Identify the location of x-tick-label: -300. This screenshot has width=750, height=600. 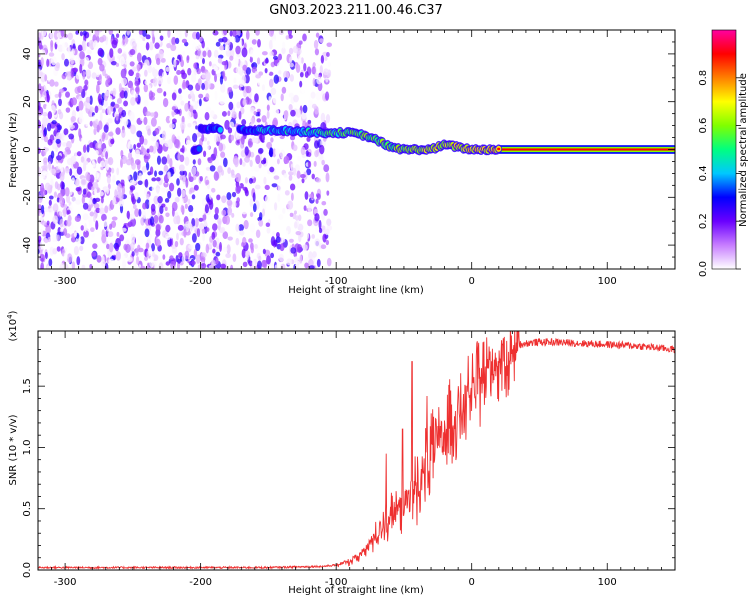
(65, 281).